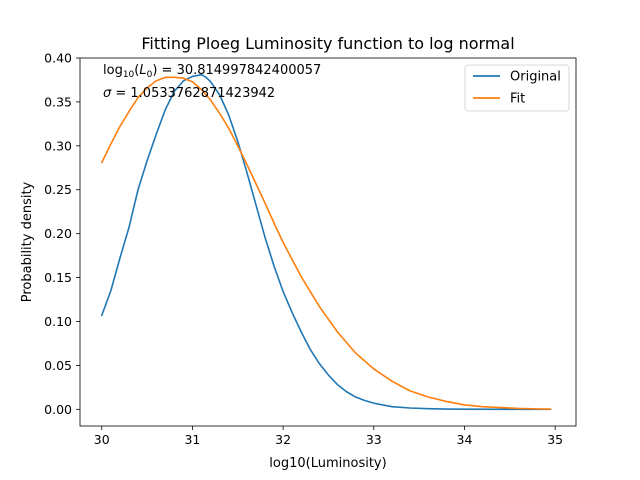 The image size is (640, 480). What do you see at coordinates (58, 233) in the screenshot?
I see `y-tick-label: 0.20` at bounding box center [58, 233].